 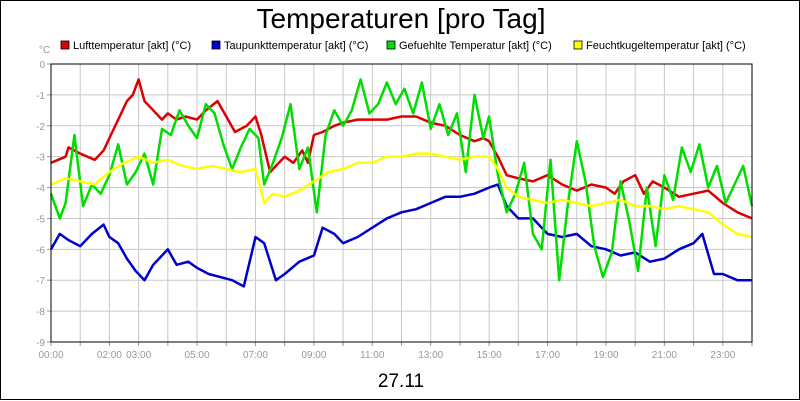 I want to click on date-label: 27.11, so click(x=401, y=381).